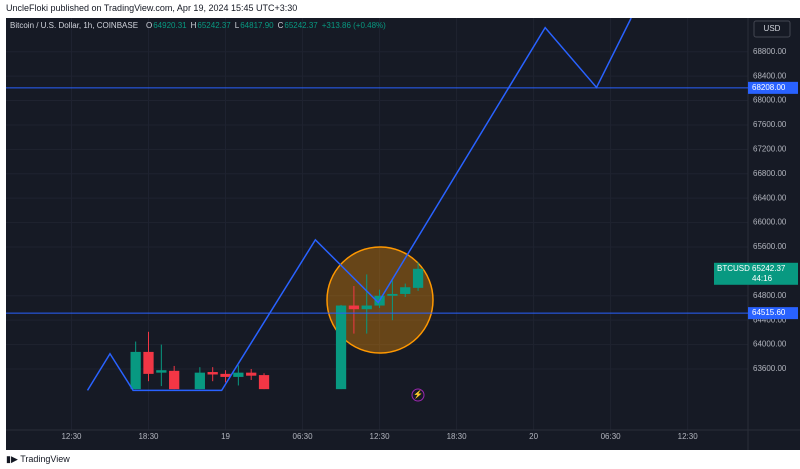  Describe the element at coordinates (770, 51) in the screenshot. I see `y-tick-label: 68800.00` at that location.